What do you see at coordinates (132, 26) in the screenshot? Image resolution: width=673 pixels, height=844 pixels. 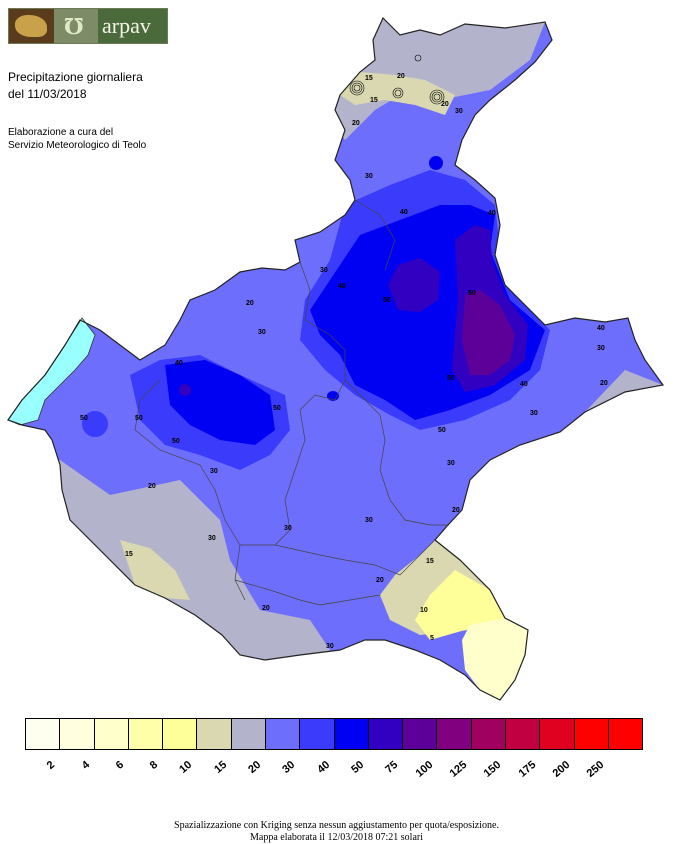 I see `logo-text: arpav` at bounding box center [132, 26].